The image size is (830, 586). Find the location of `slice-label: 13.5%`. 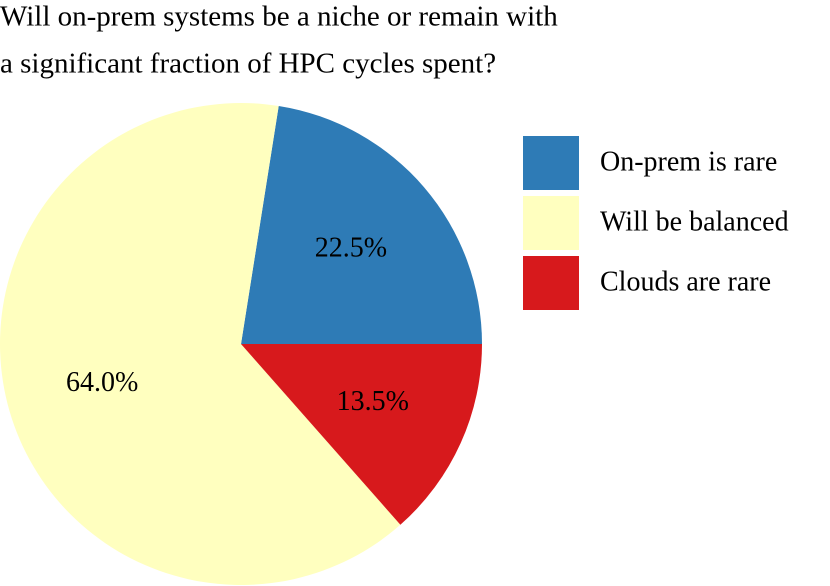

slice-label: 13.5% is located at coordinates (373, 401).